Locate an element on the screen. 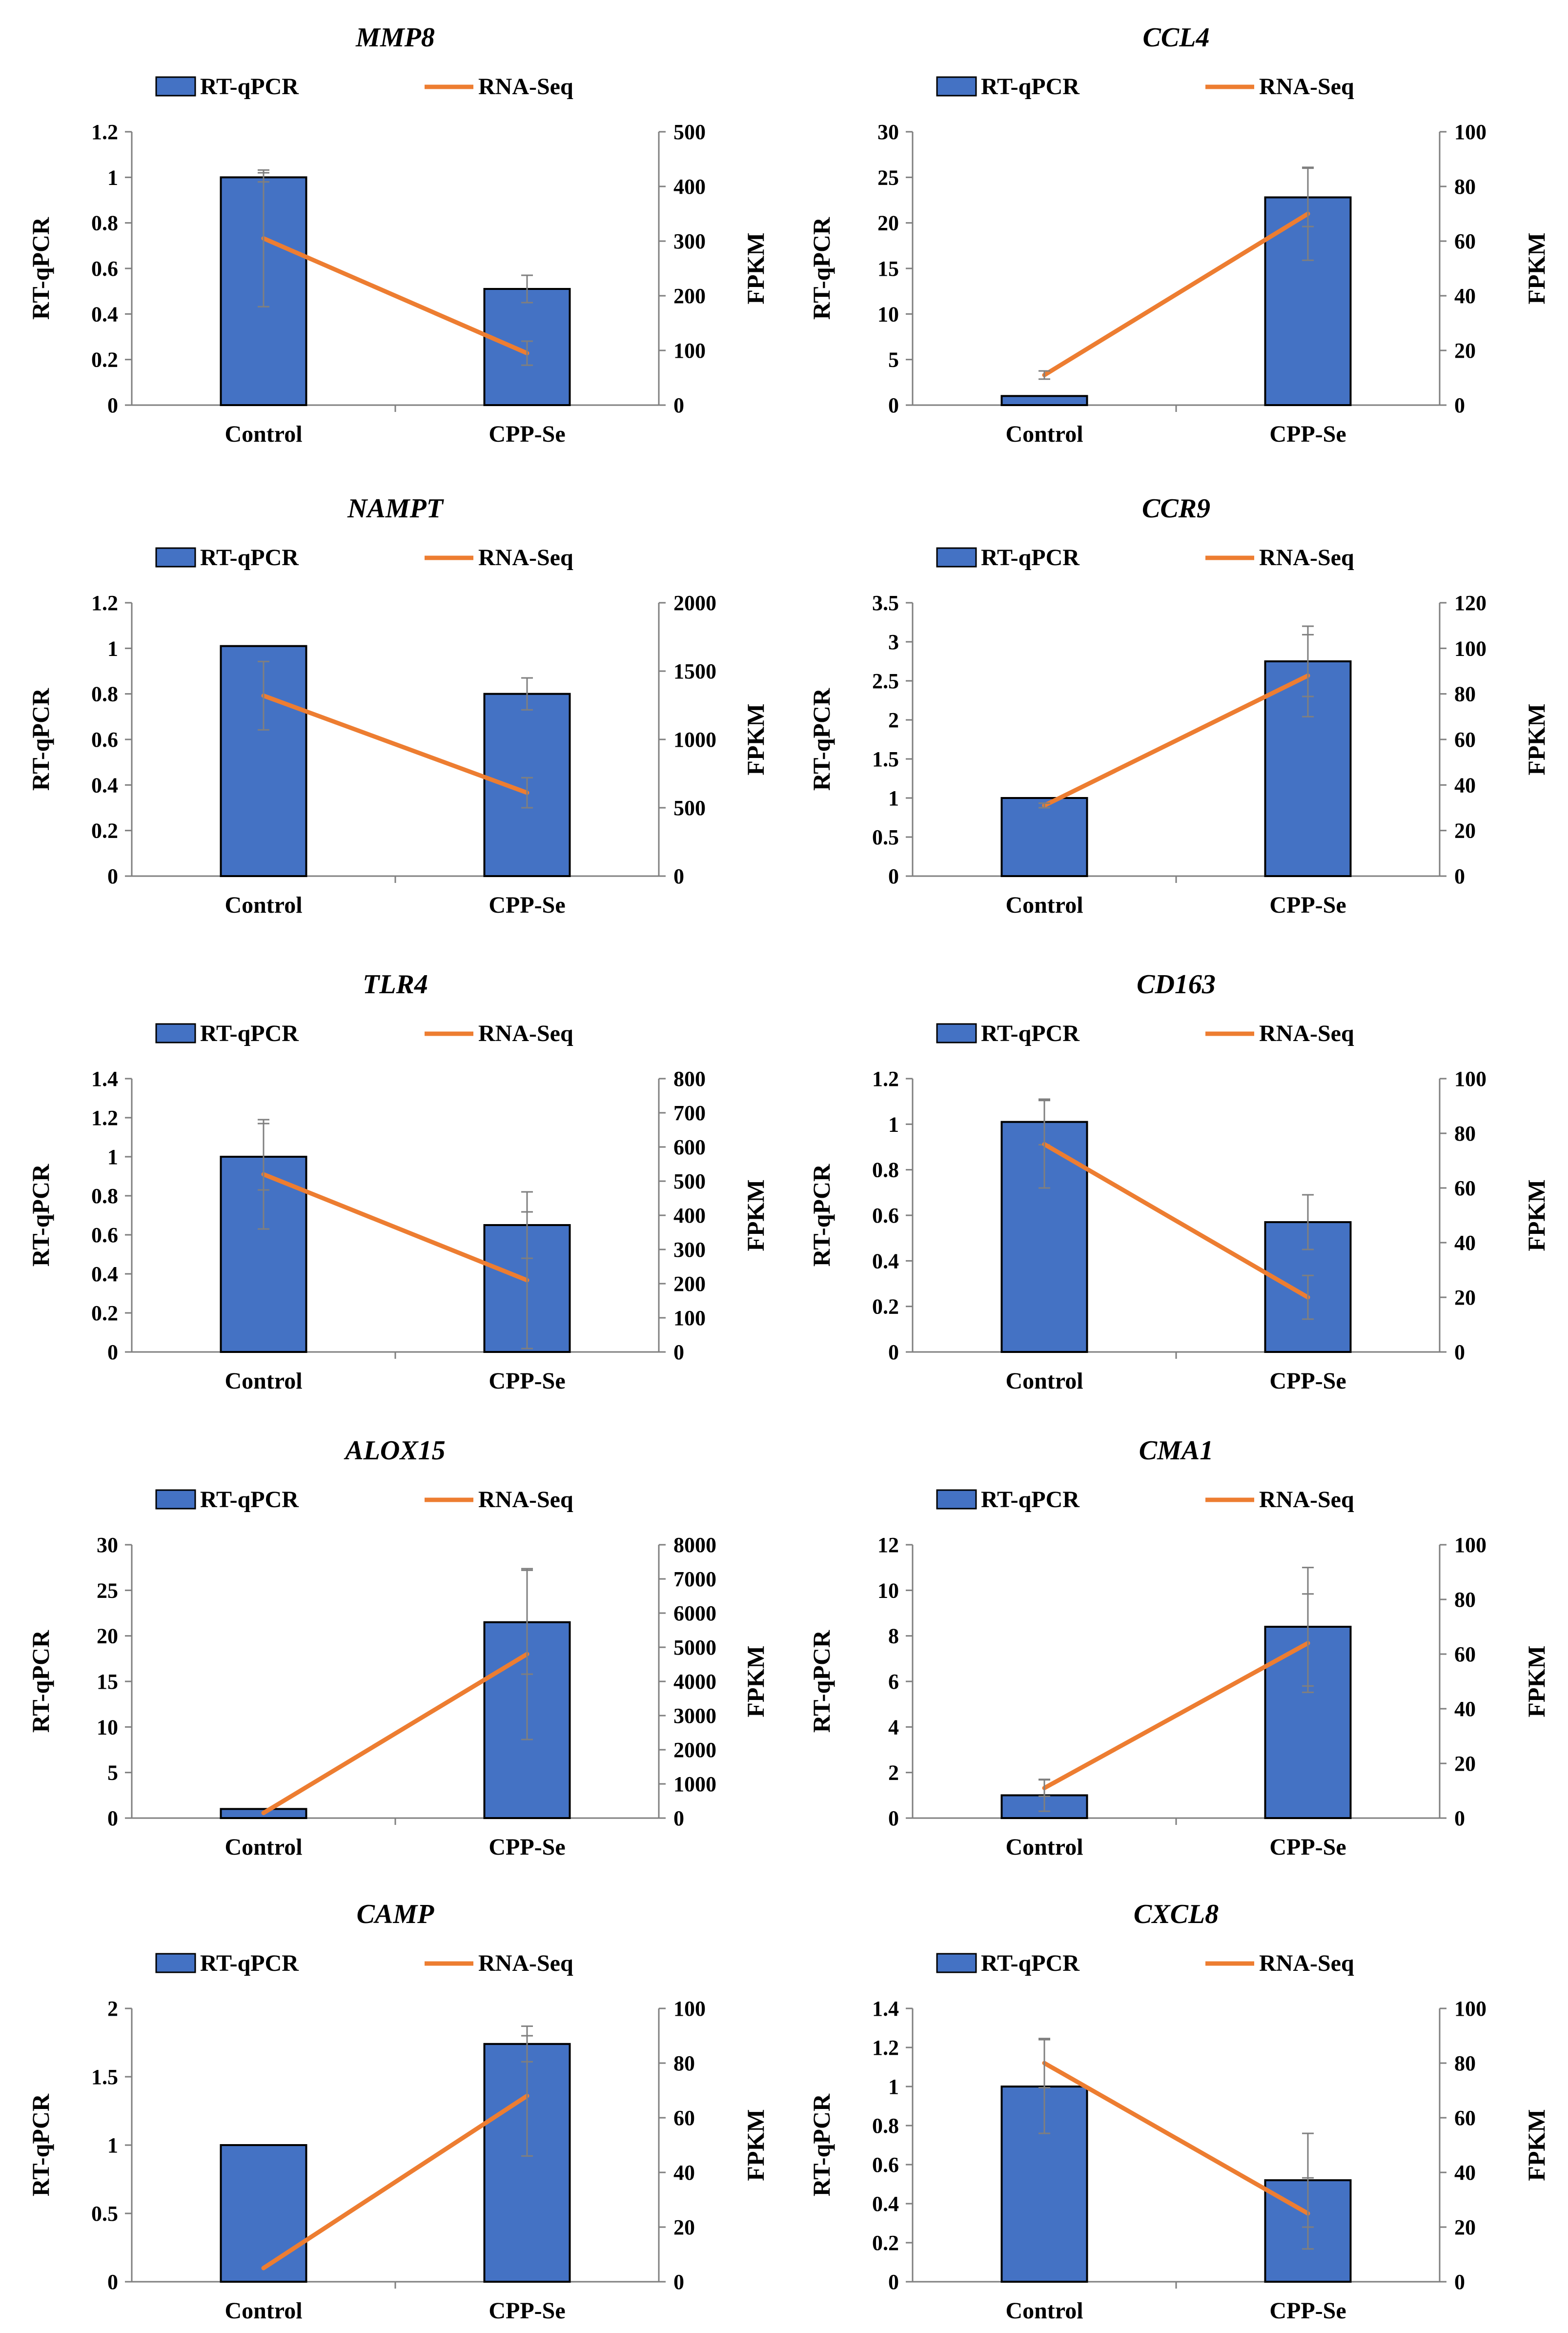 The height and width of the screenshot is (2333, 1568). right-tick-label: 200 is located at coordinates (689, 296).